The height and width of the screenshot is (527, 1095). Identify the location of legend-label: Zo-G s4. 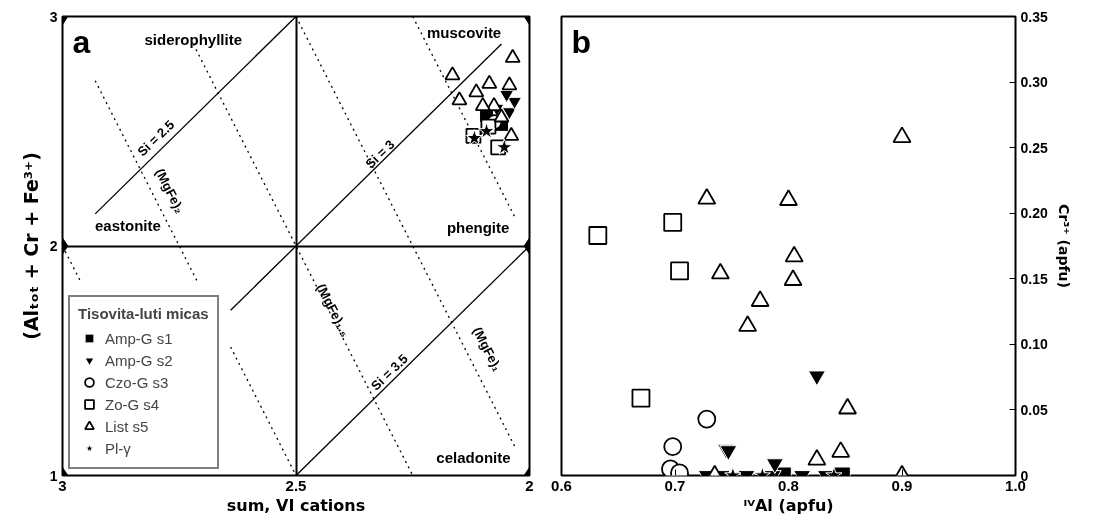
(132, 404).